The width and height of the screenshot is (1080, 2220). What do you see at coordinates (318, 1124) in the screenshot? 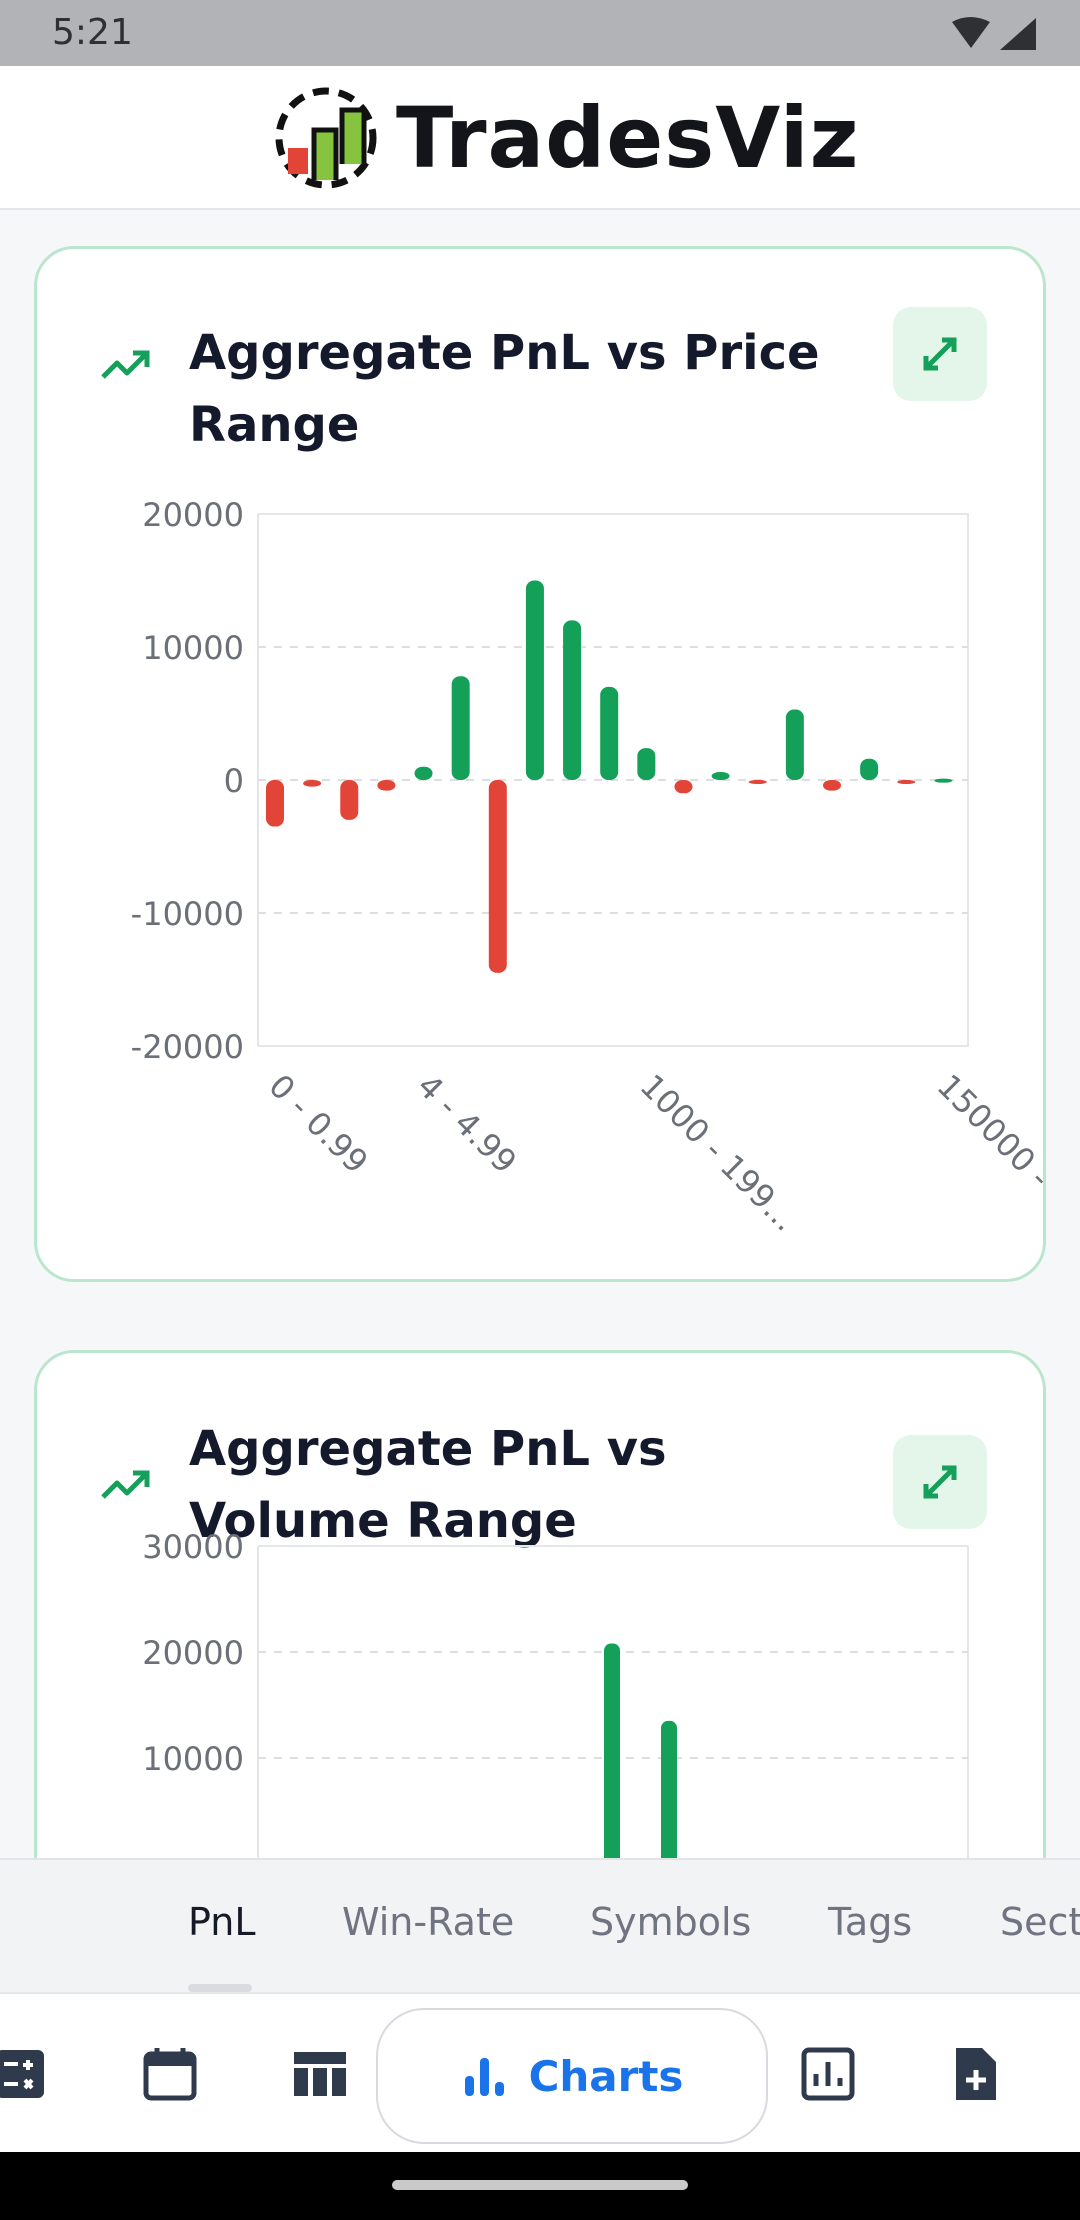
I see `x-tick-label: 0 - 0.99` at bounding box center [318, 1124].